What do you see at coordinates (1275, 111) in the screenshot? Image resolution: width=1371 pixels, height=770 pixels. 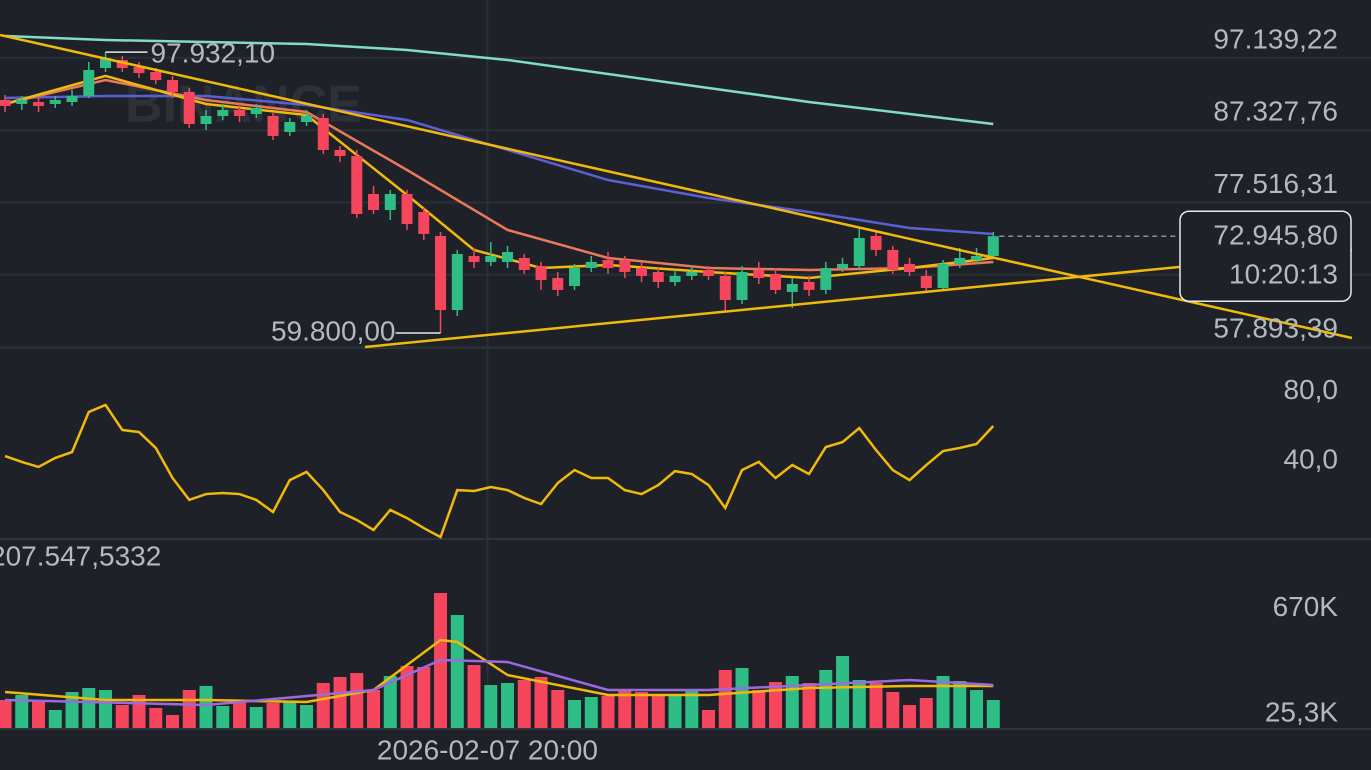 I see `y-tick-label: 87.327,76` at bounding box center [1275, 111].